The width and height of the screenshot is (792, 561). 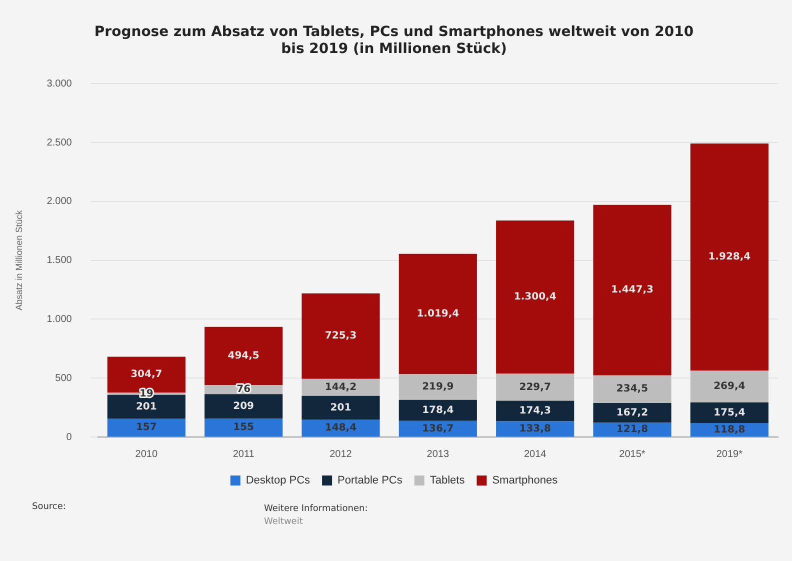 I want to click on legend-label: Tablets, so click(x=448, y=480).